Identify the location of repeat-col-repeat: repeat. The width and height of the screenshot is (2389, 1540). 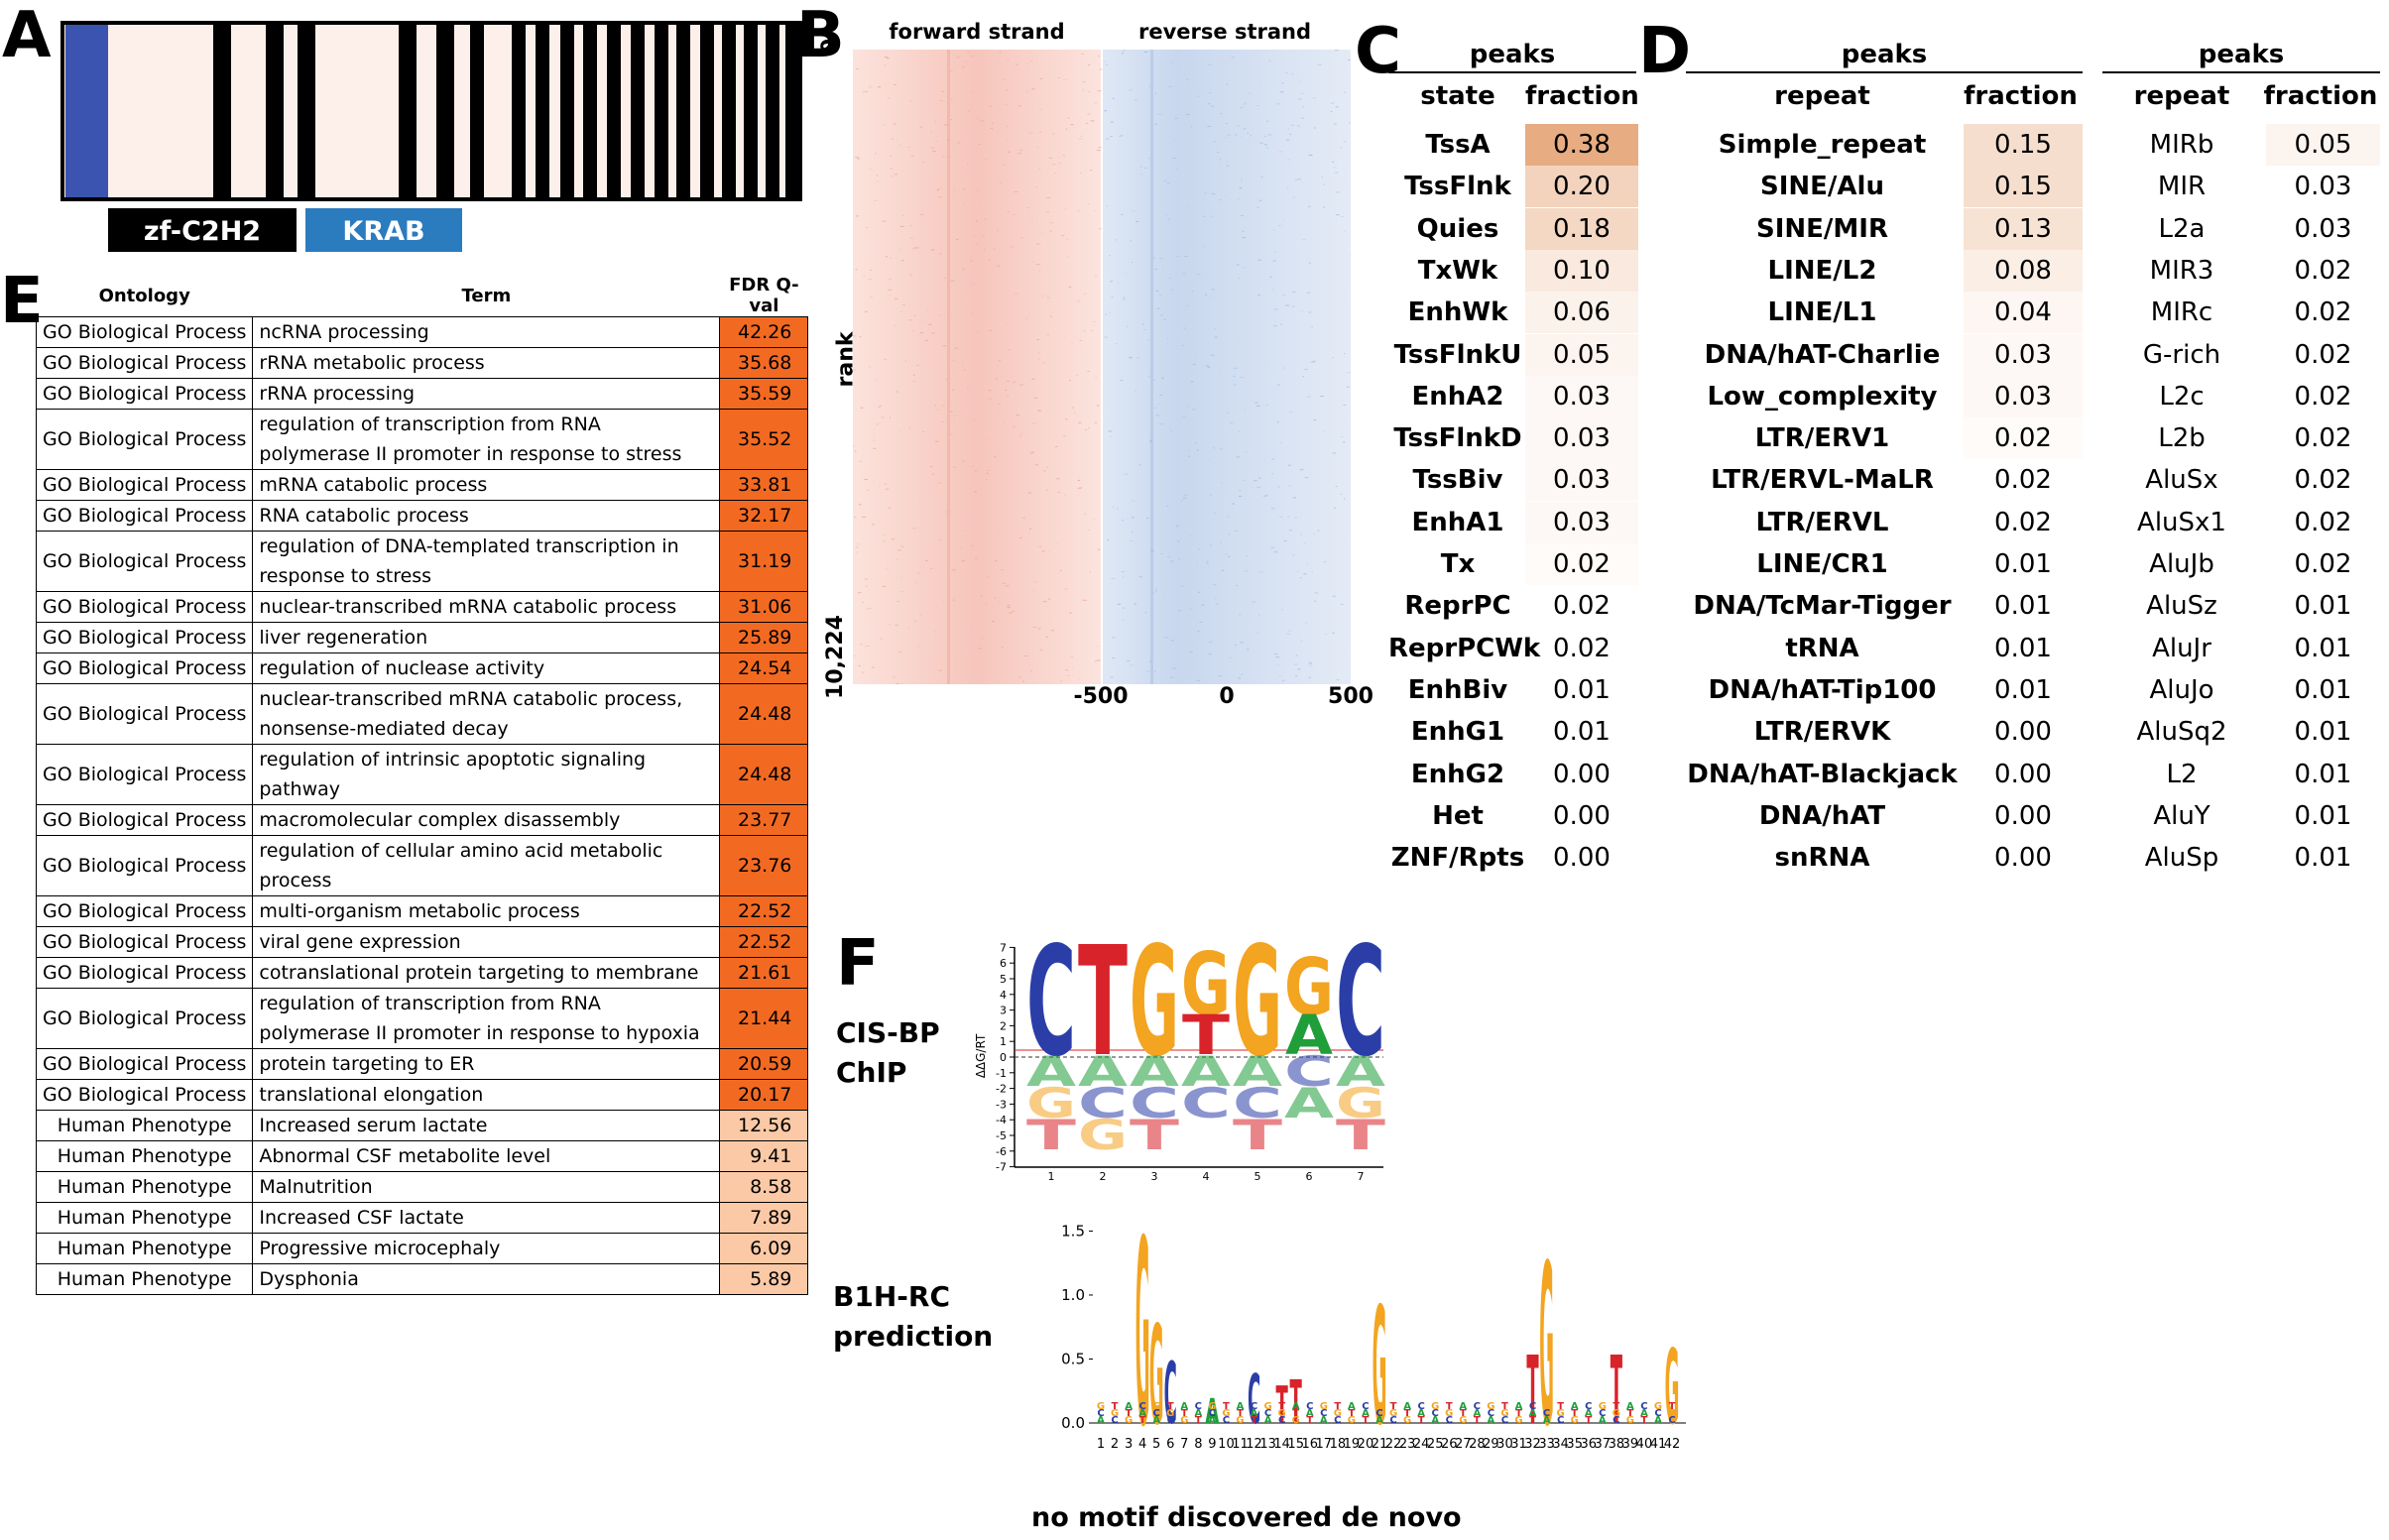
(2181, 96).